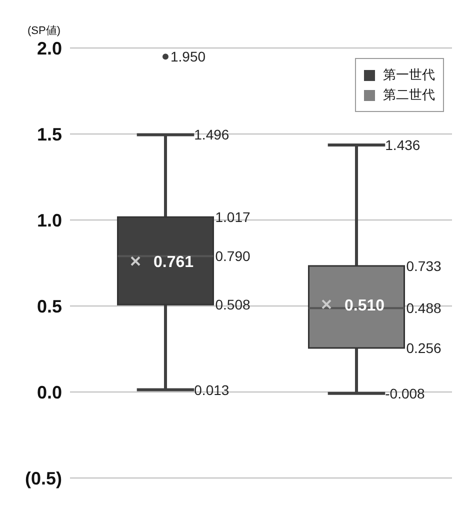 This screenshot has width=464, height=506. I want to click on annotation: 0.510, so click(364, 305).